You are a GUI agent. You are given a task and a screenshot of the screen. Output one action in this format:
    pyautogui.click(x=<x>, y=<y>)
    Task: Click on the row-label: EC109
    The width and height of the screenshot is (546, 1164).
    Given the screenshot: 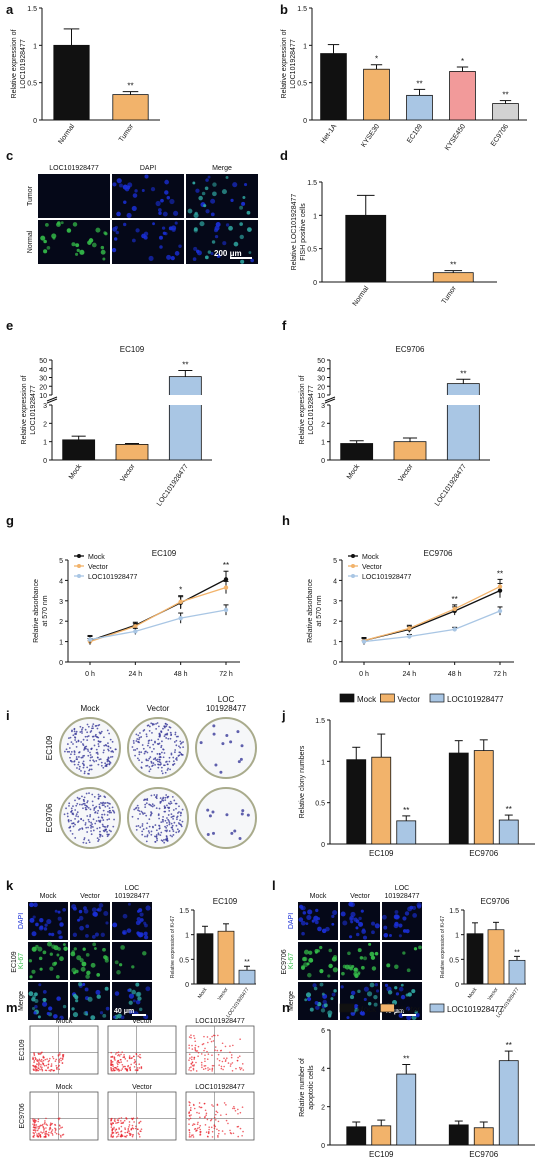 What is the action you would take?
    pyautogui.click(x=49, y=747)
    